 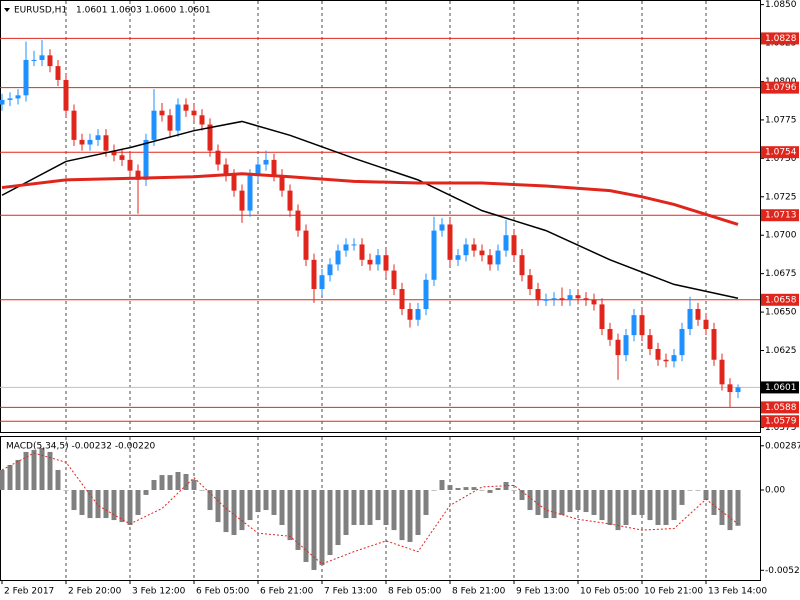 I want to click on y-tick-label: 1.0650, so click(x=781, y=313).